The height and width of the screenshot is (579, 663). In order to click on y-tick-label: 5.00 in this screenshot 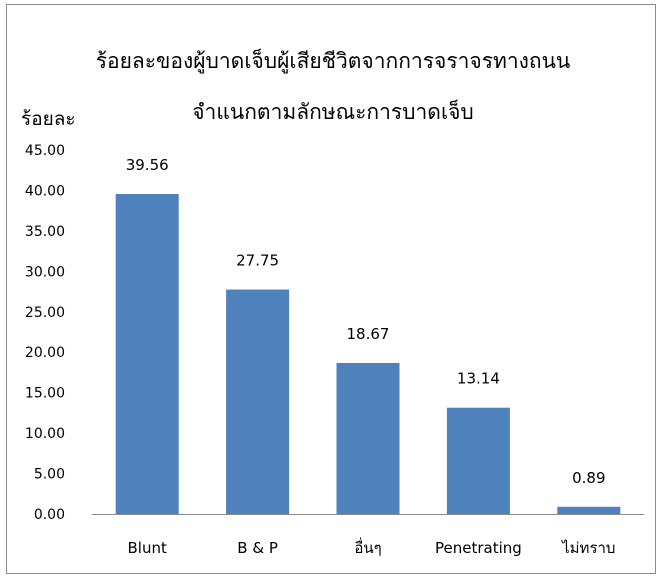, I will do `click(49, 475)`.